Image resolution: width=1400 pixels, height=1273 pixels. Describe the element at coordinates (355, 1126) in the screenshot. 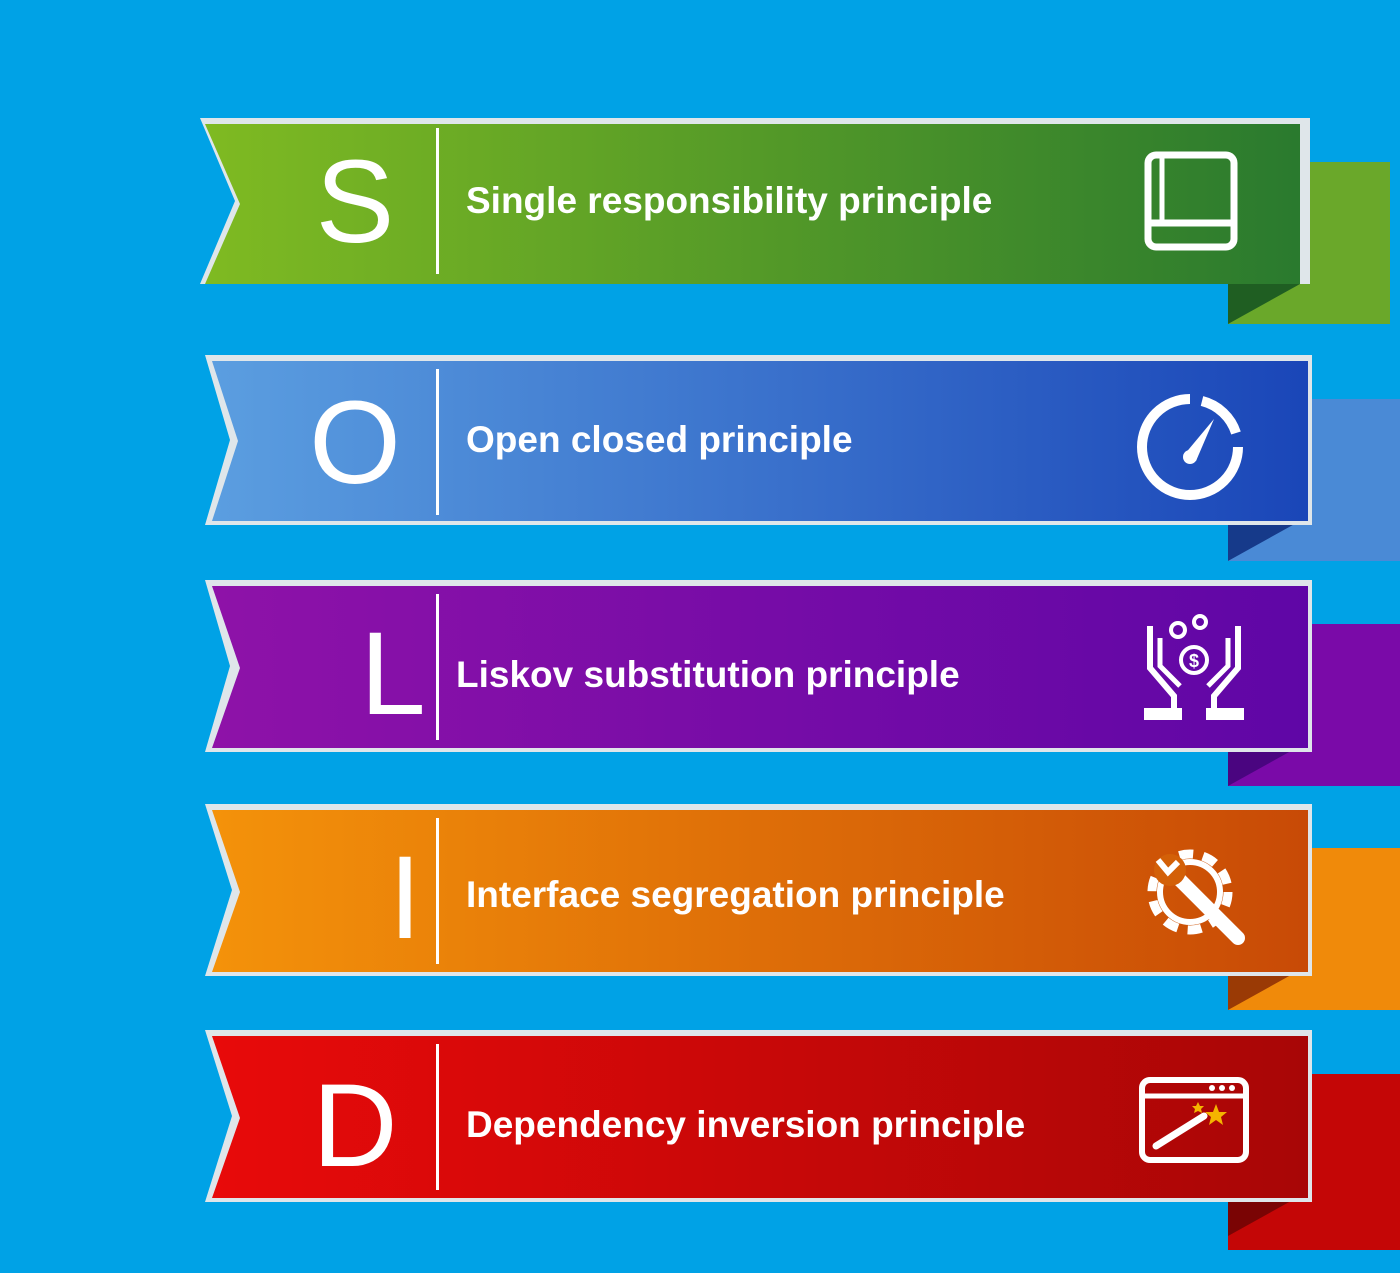

I see `letter-d: D` at that location.